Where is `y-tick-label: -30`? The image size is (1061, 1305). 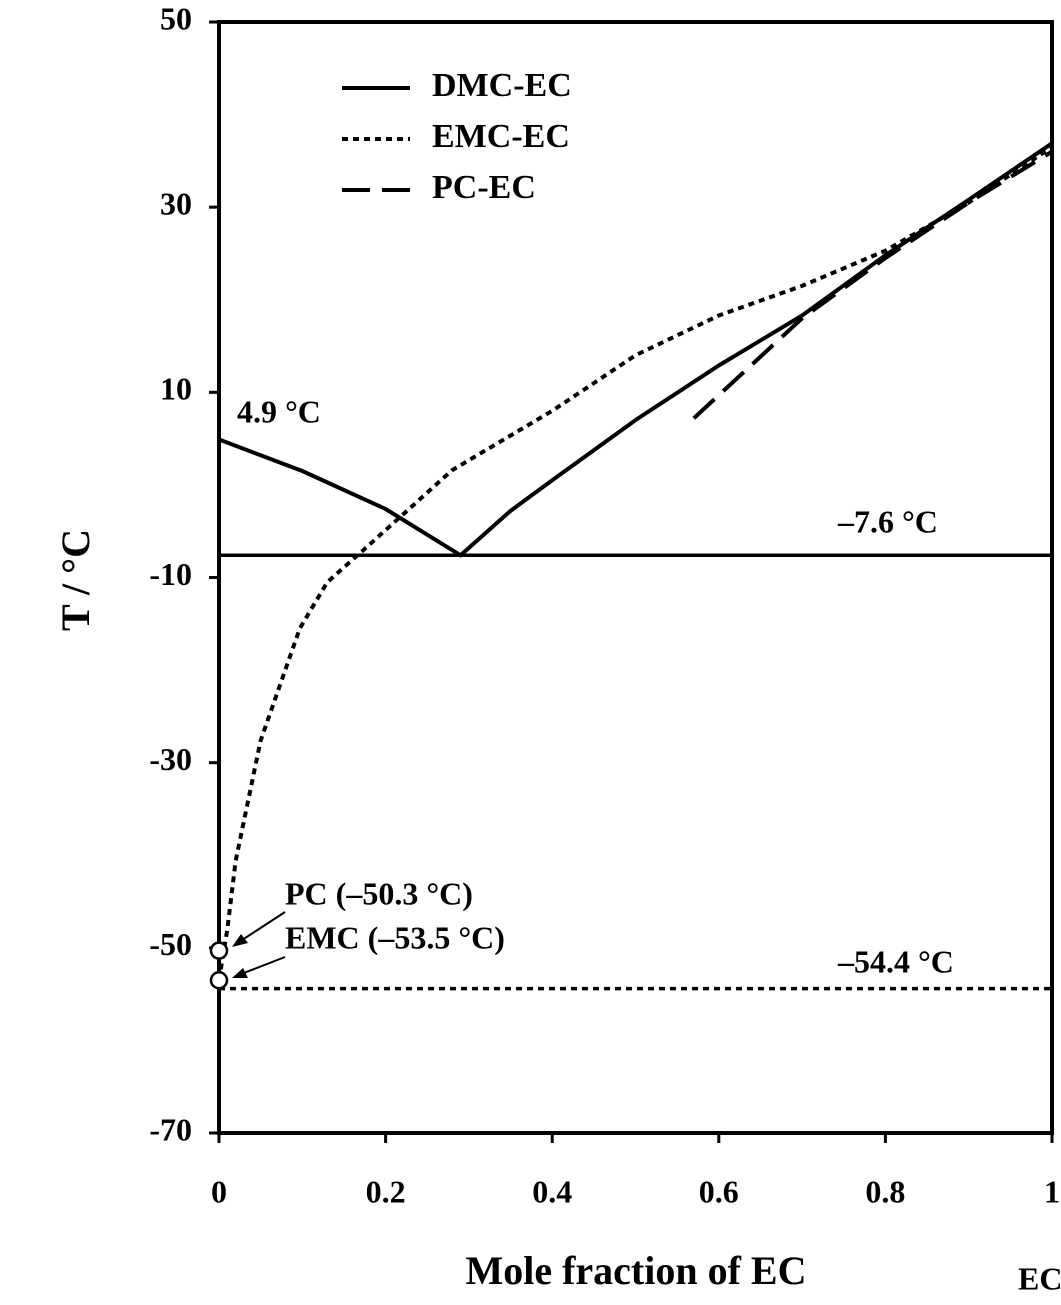
y-tick-label: -30 is located at coordinates (170, 759).